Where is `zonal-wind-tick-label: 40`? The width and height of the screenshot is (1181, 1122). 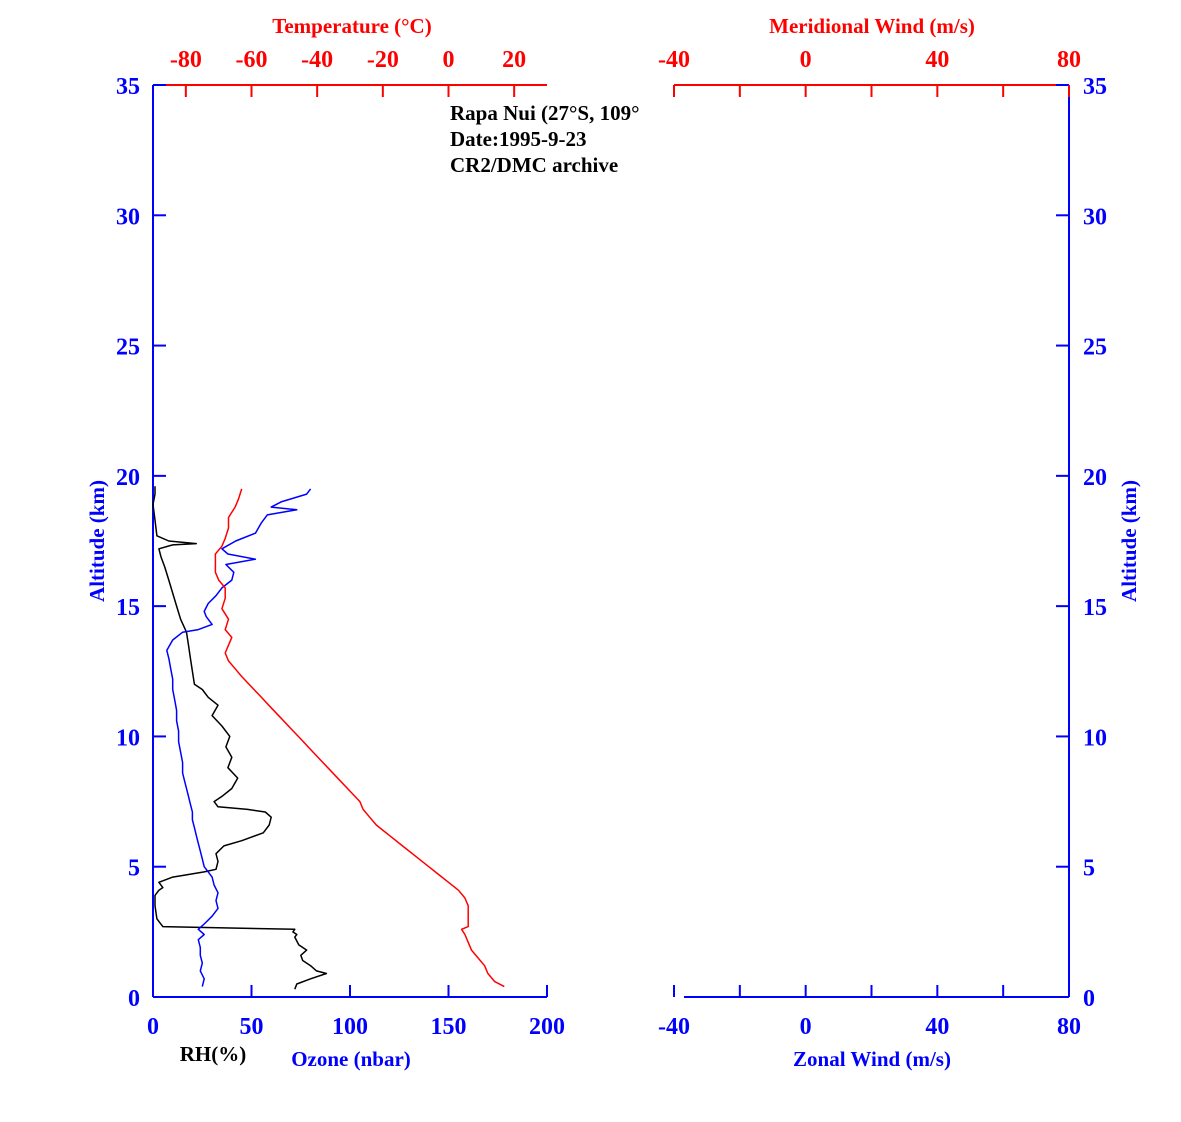
zonal-wind-tick-label: 40 is located at coordinates (937, 1027).